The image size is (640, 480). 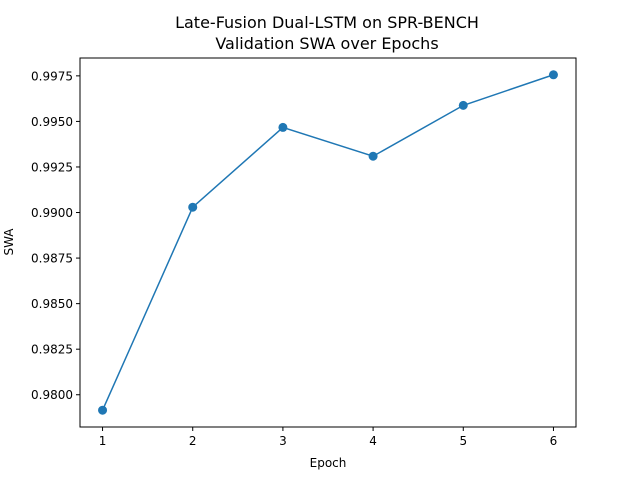 I want to click on x-tick-label: 2, so click(x=193, y=441).